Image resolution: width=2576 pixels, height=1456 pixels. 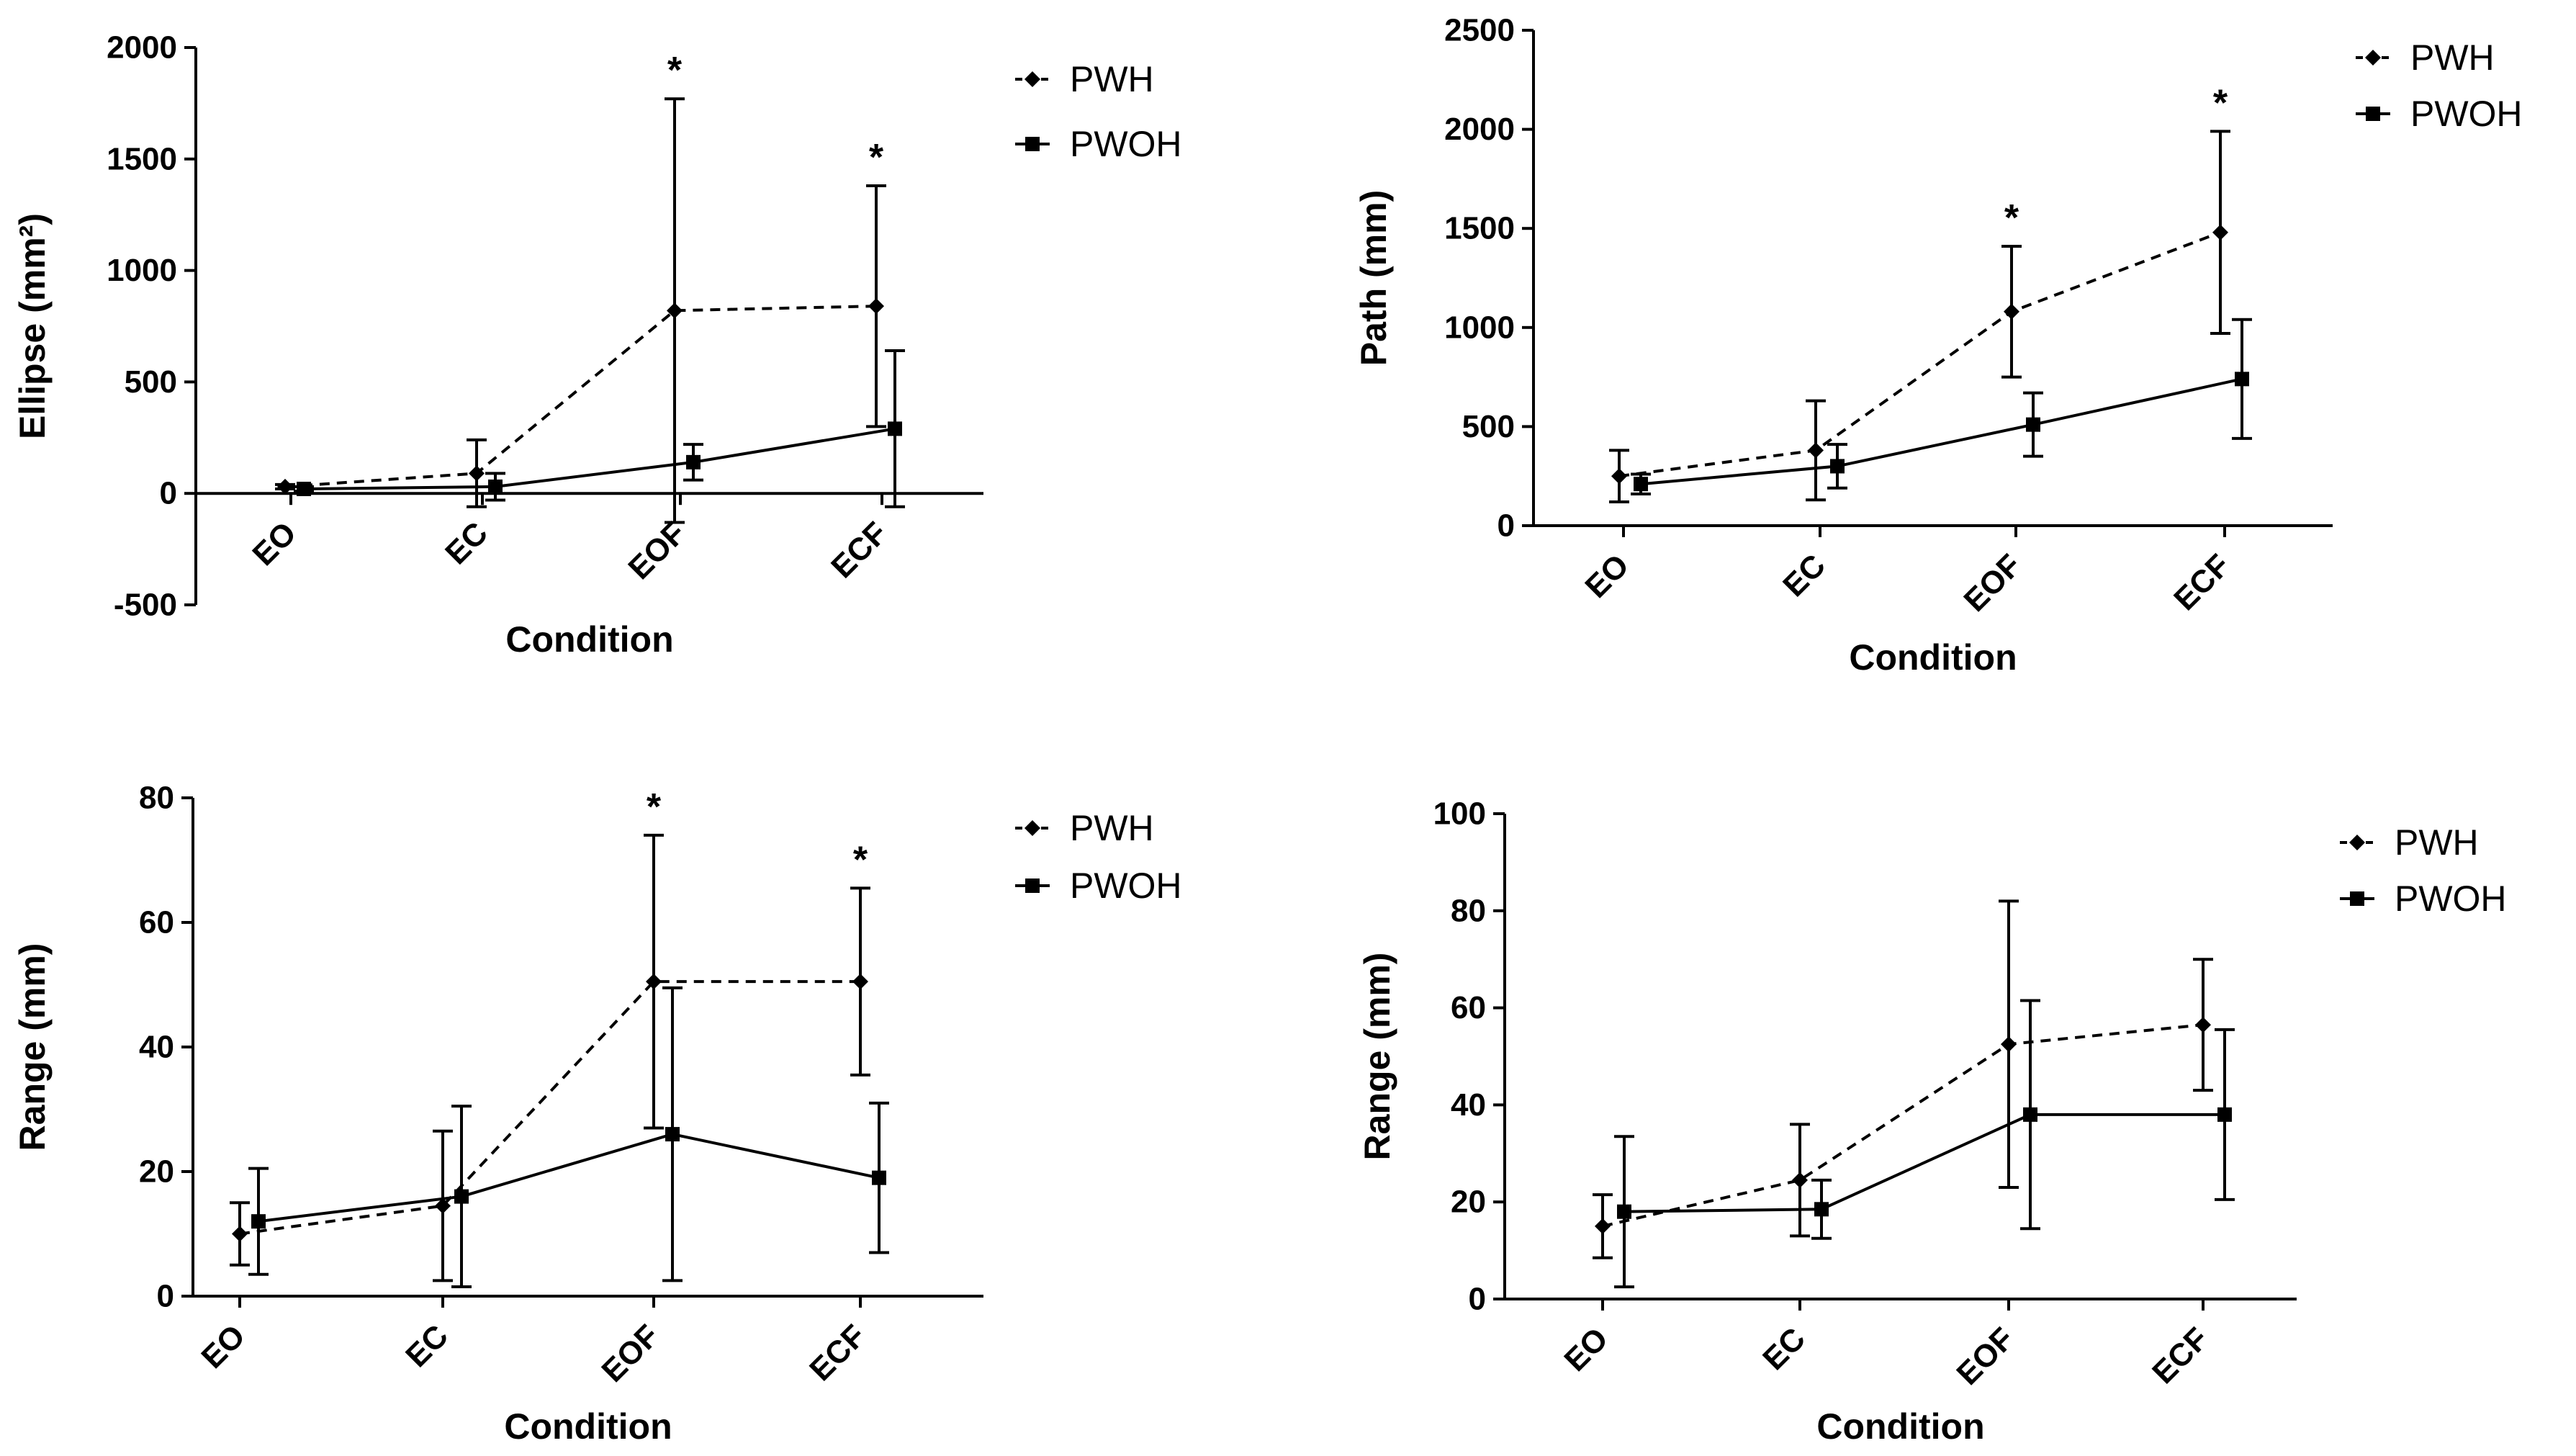 I want to click on y-axis-title: Ellipse (mm²), so click(x=32, y=326).